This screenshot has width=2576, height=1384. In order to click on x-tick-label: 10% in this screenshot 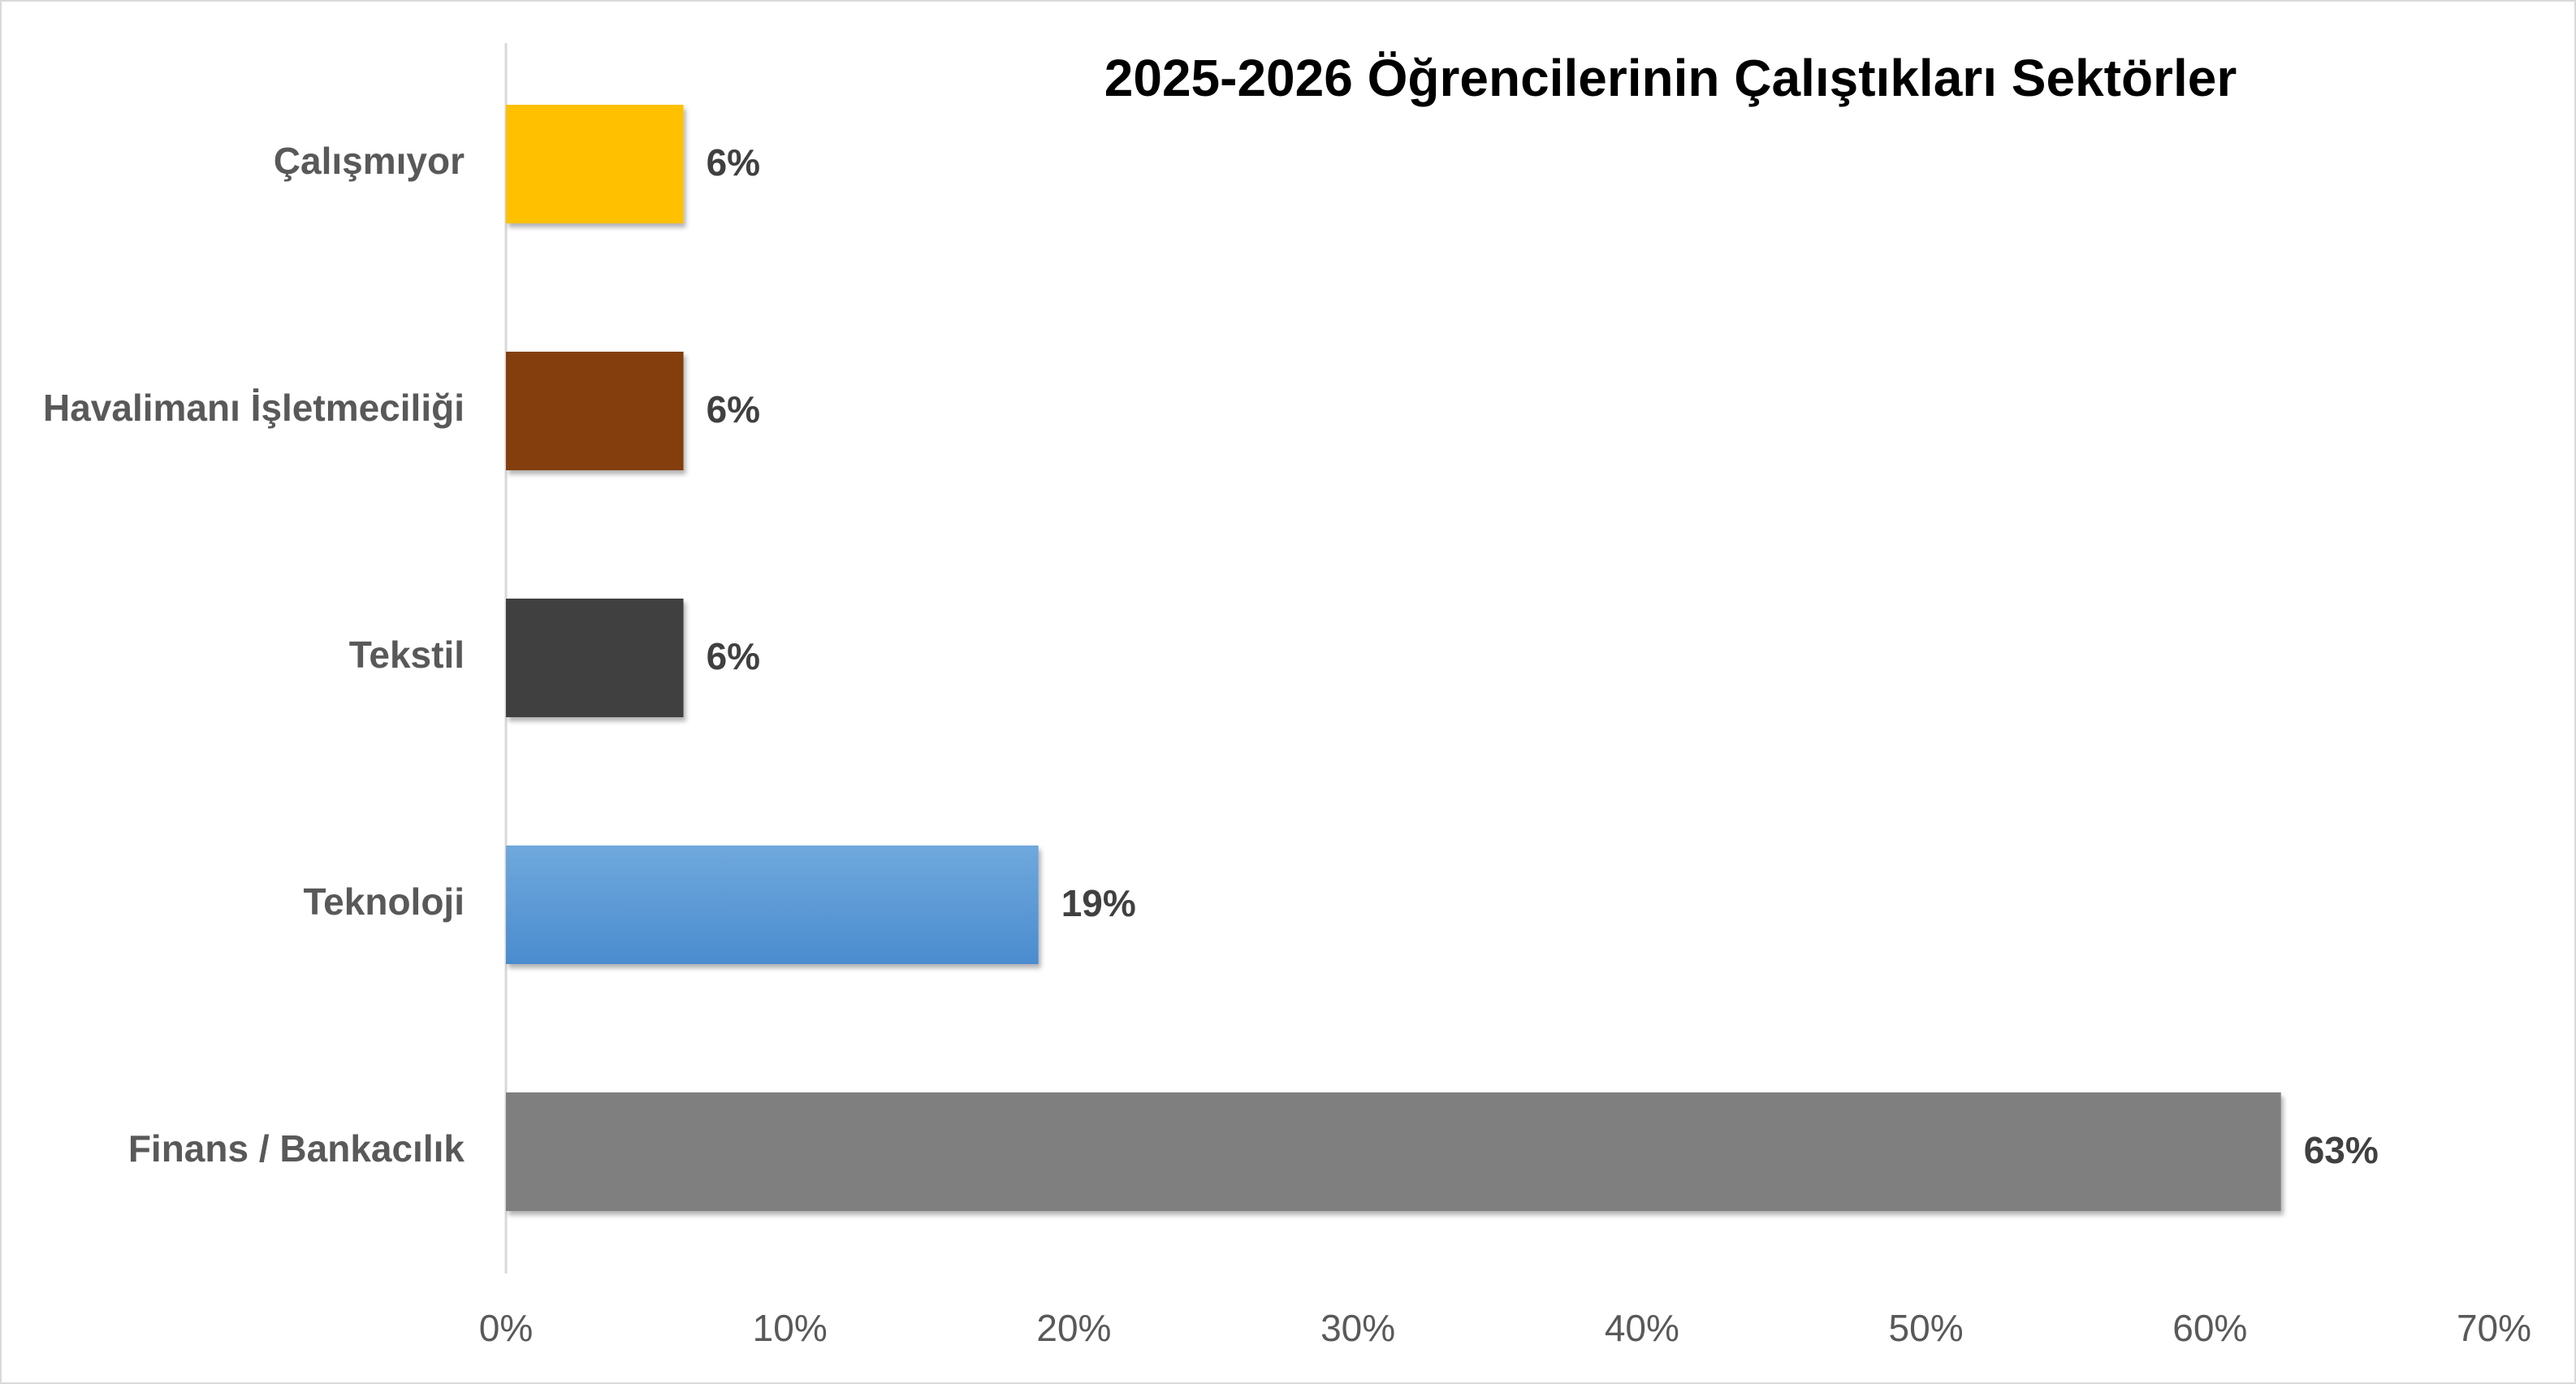, I will do `click(791, 1328)`.